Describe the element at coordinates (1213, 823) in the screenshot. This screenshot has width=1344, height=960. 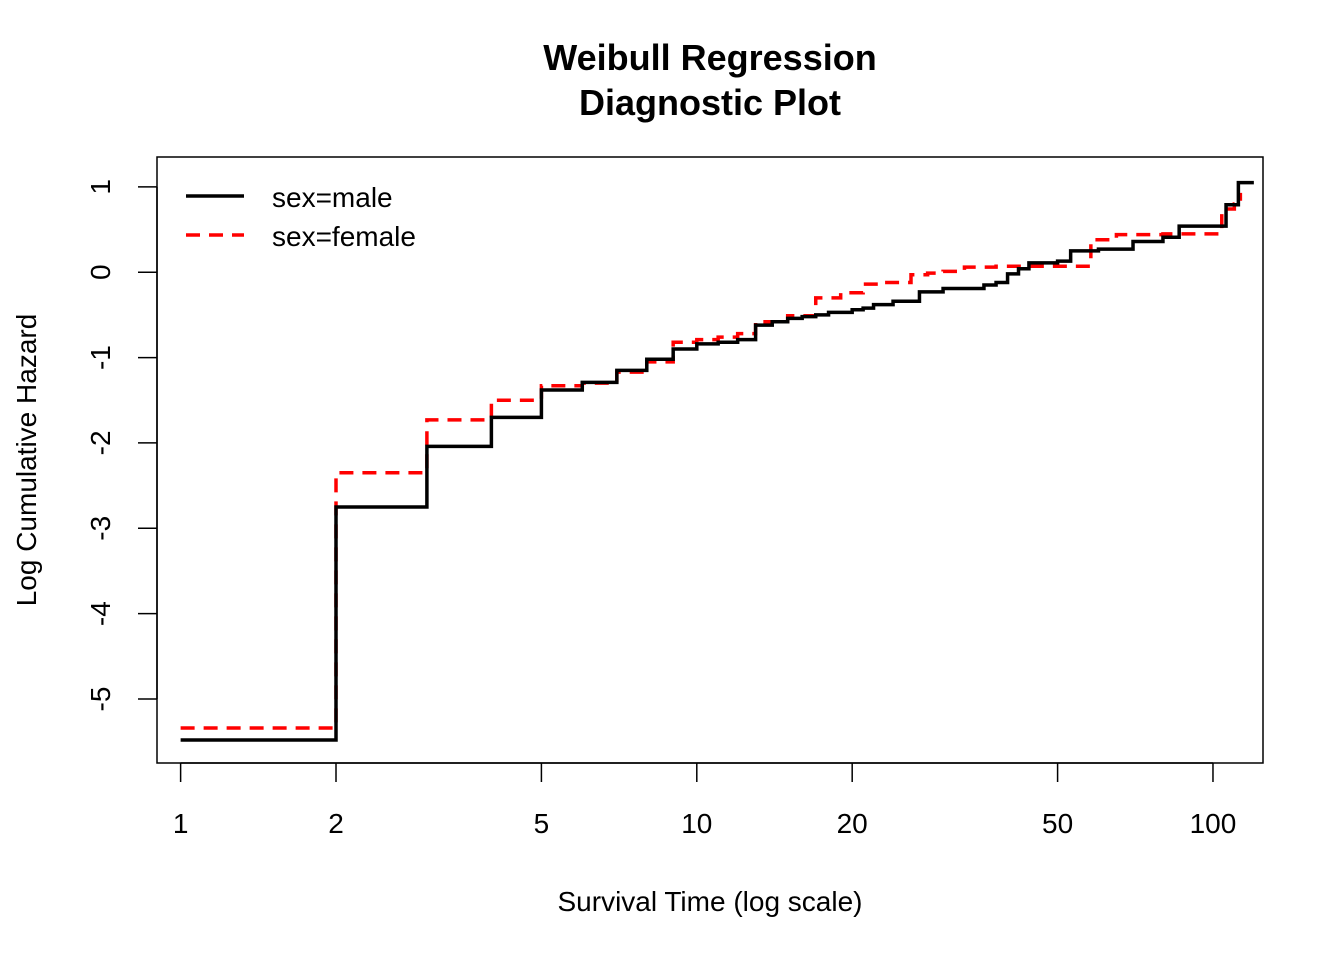
I see `x-tick-label: 100` at that location.